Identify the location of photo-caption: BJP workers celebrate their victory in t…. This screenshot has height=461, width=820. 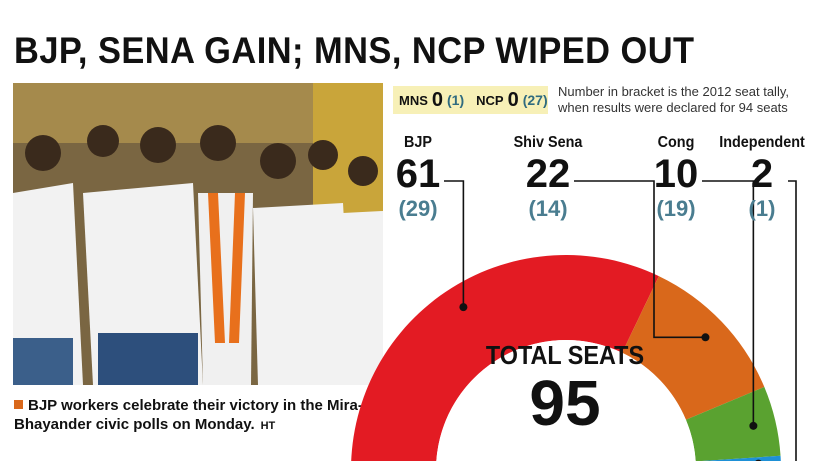
(199, 416).